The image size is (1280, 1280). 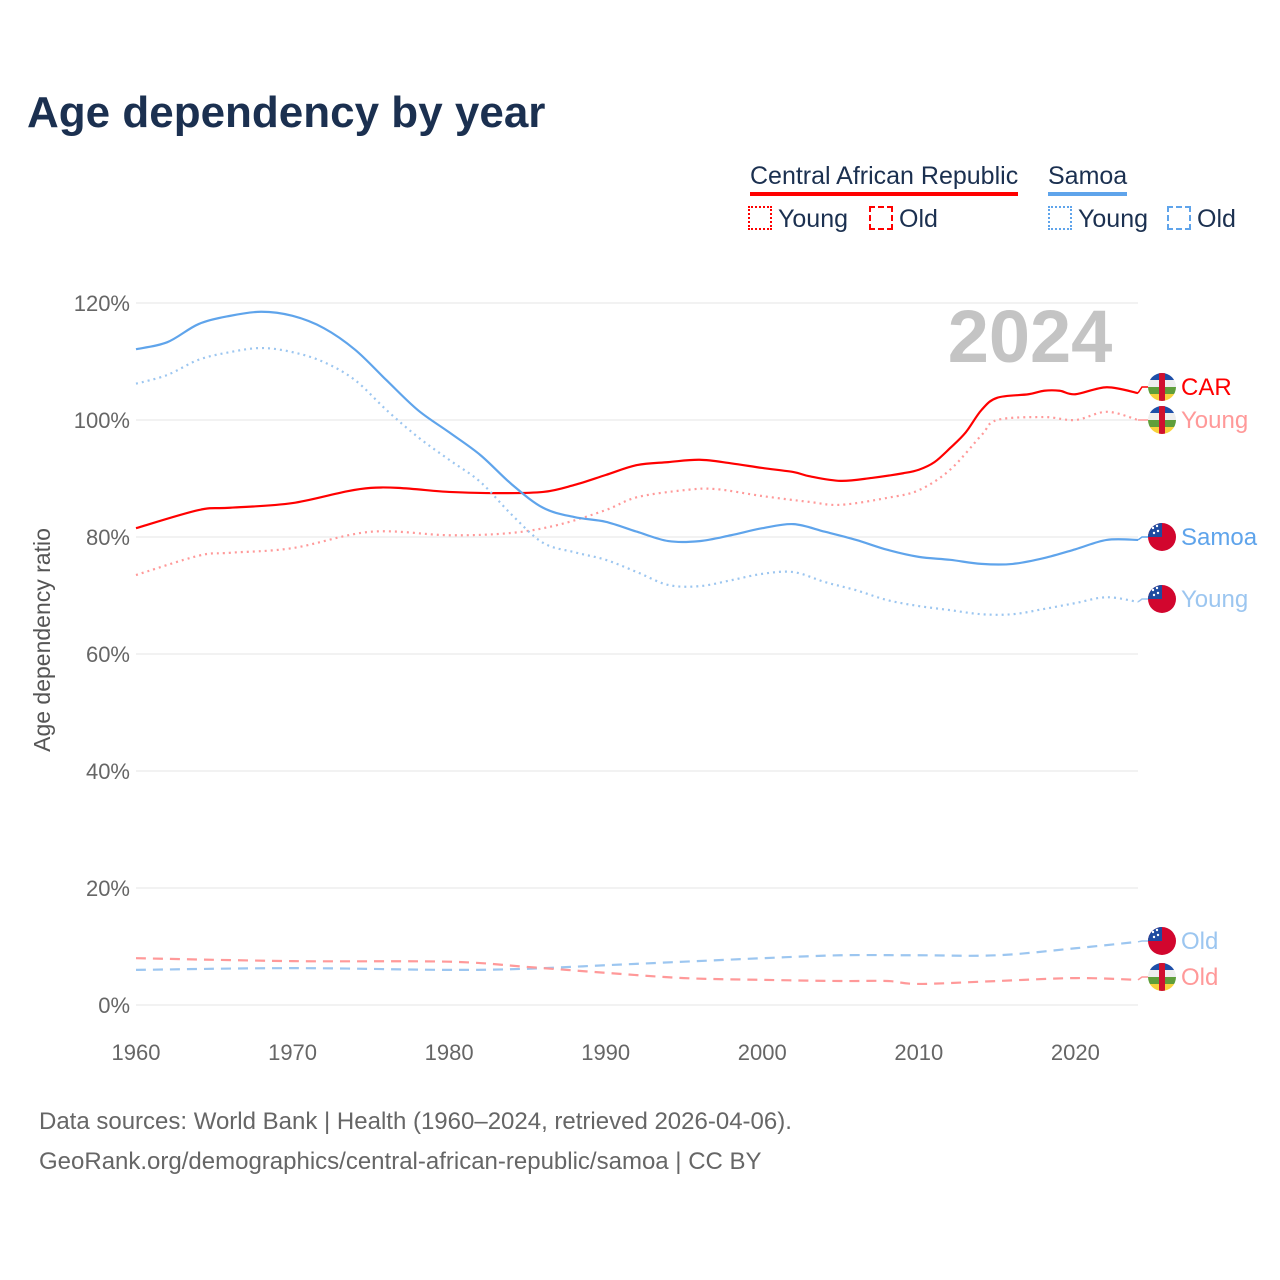 I want to click on series-line-young, so click(x=637, y=493).